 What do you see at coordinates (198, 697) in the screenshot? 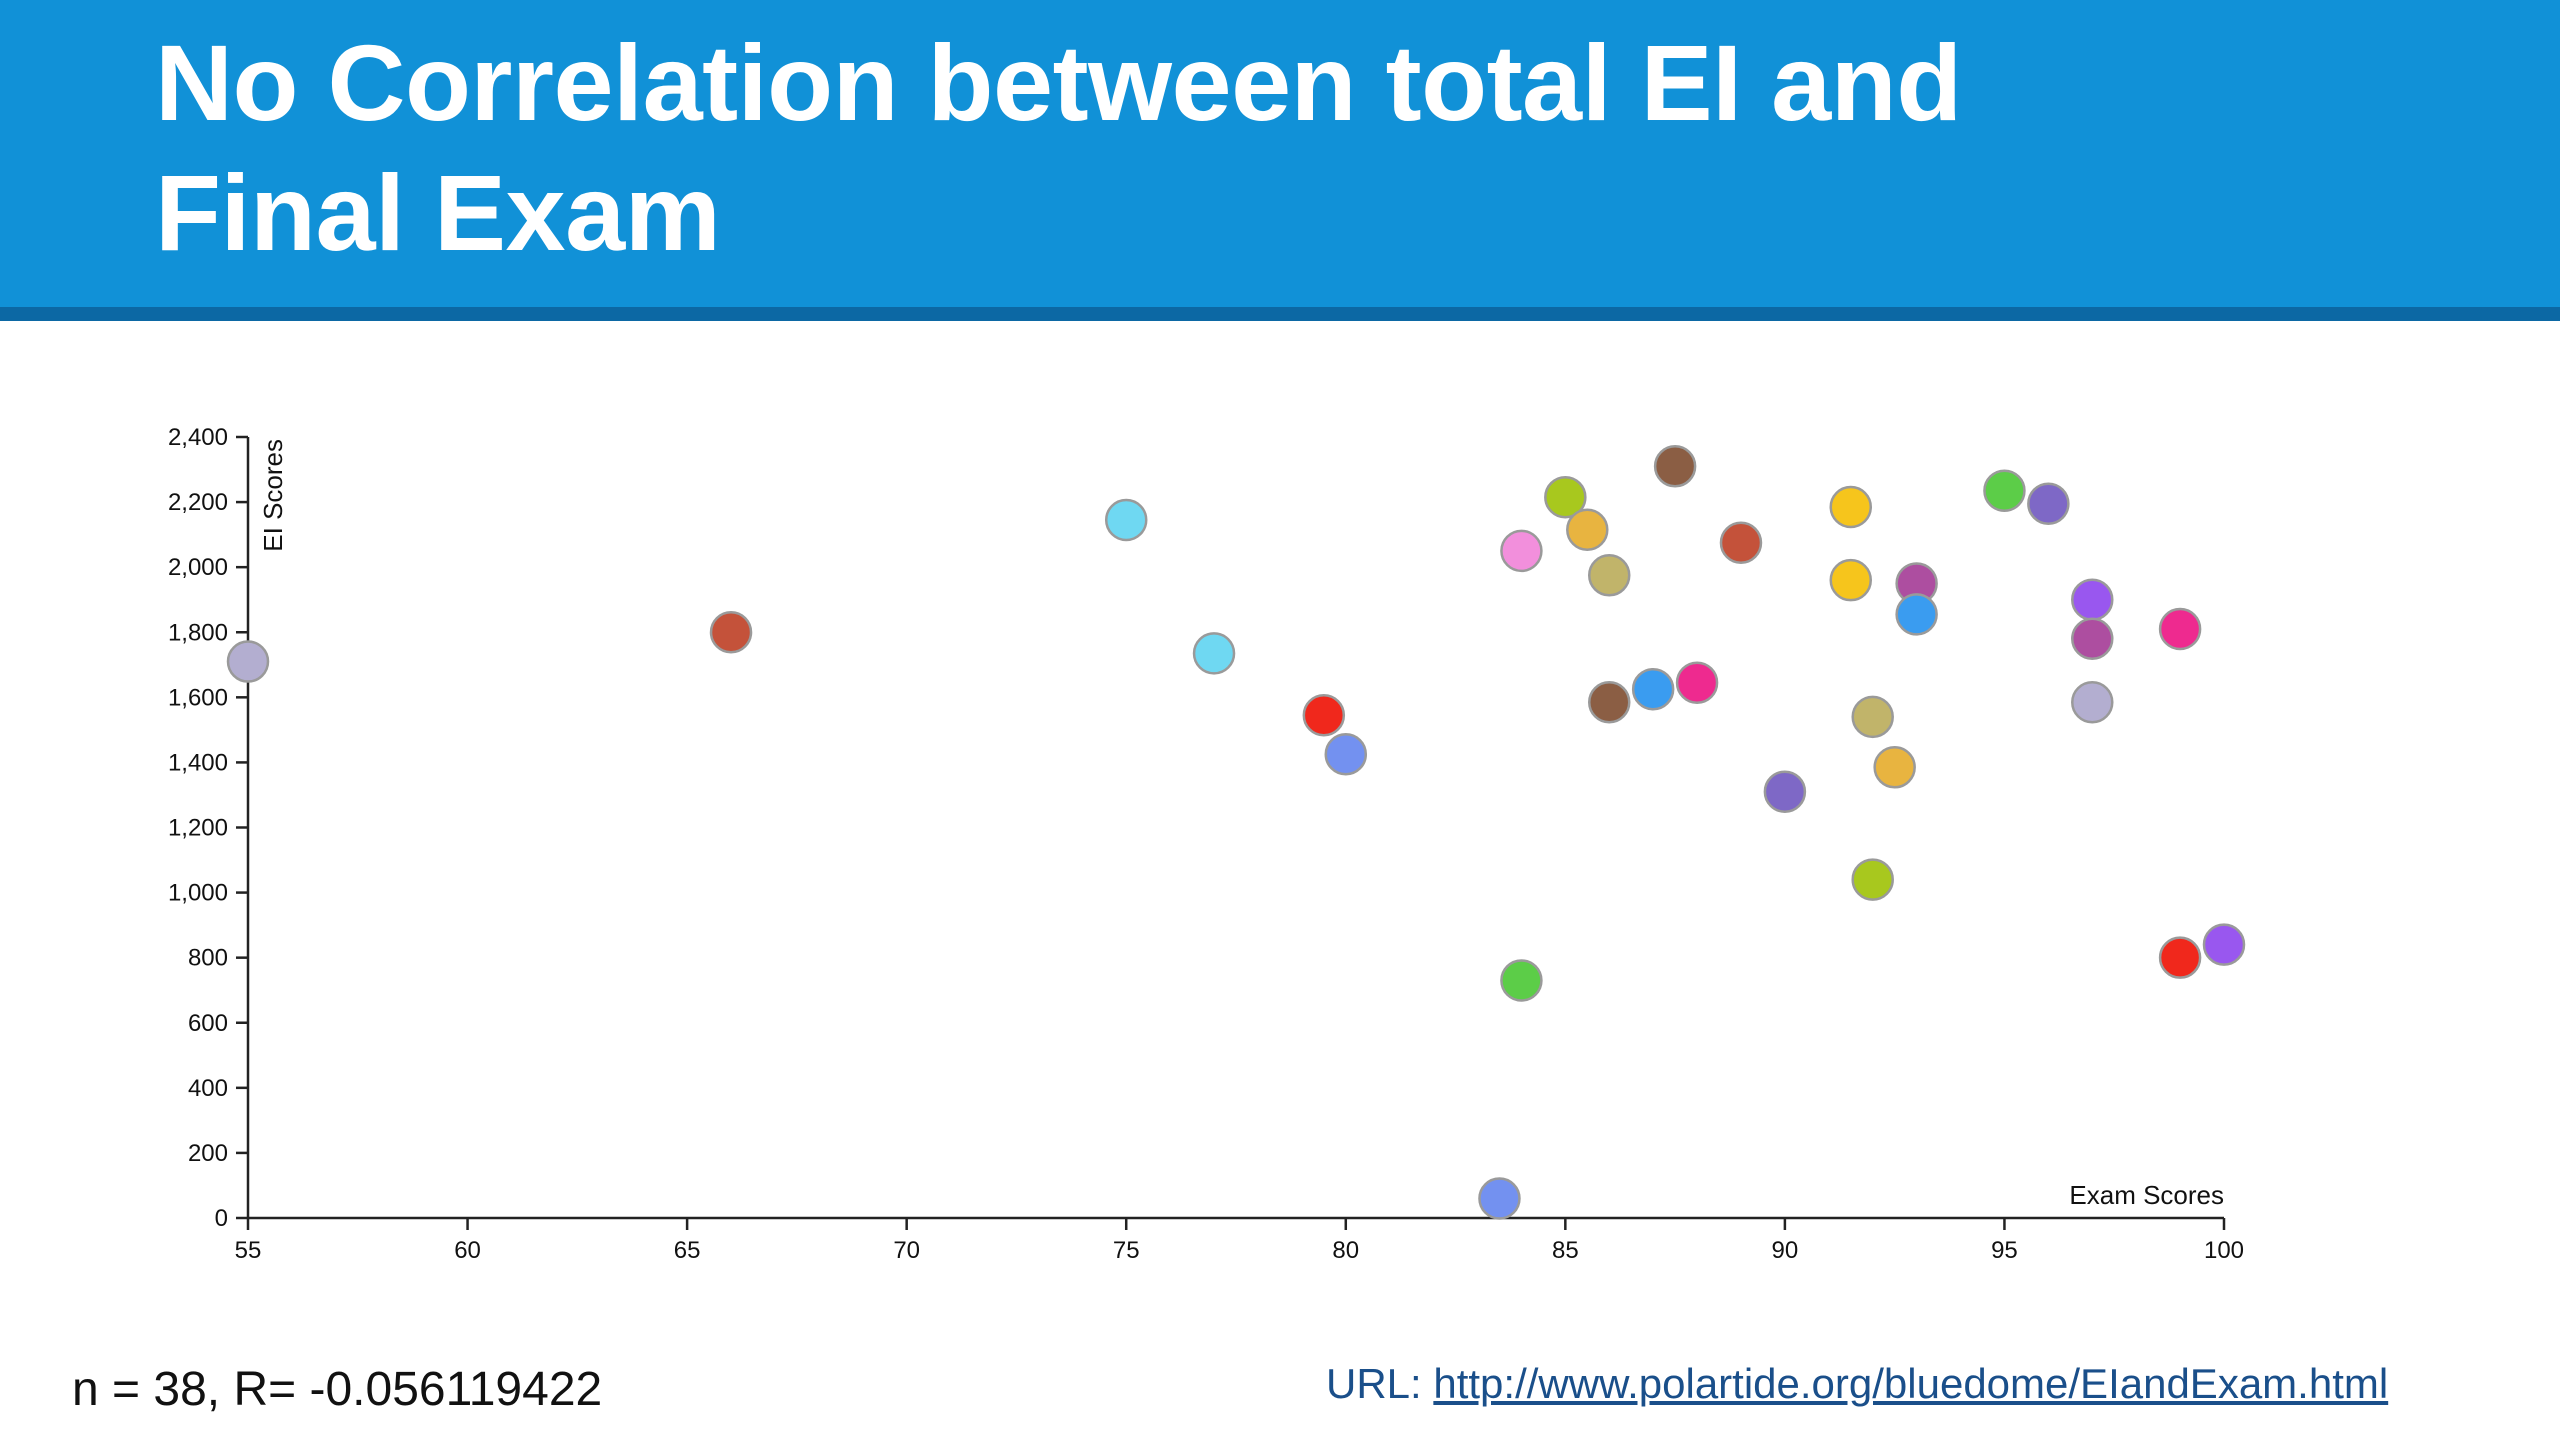
I see `y-tick-label: 1,600` at bounding box center [198, 697].